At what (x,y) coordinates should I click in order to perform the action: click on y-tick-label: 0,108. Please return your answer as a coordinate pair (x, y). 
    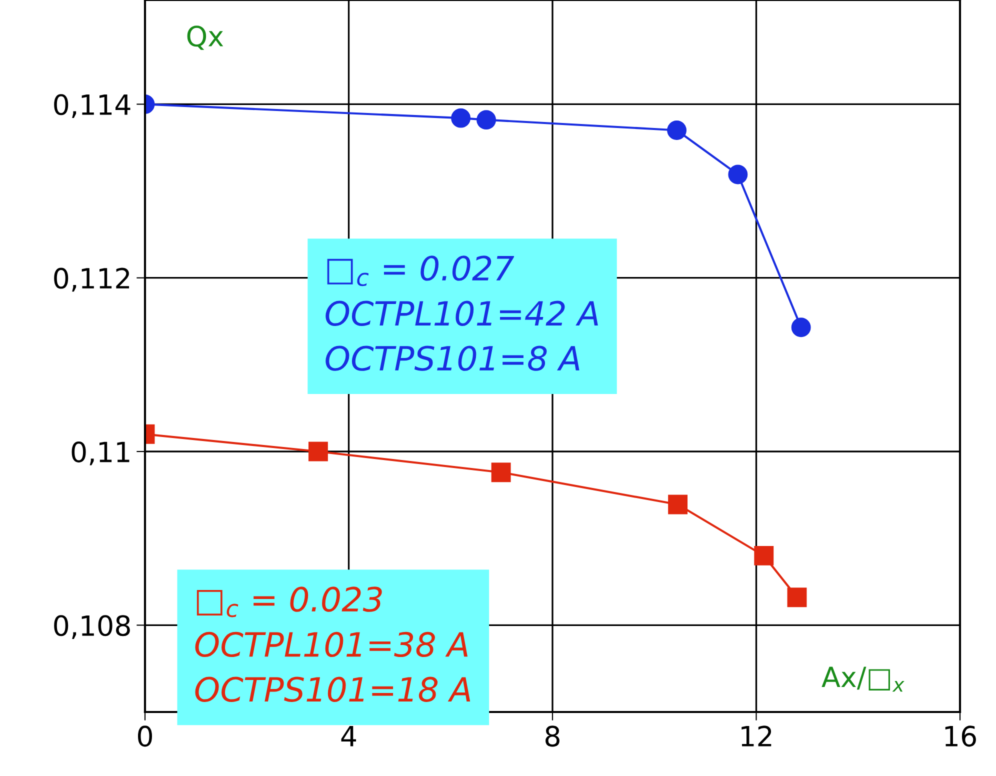
    Looking at the image, I should click on (92, 627).